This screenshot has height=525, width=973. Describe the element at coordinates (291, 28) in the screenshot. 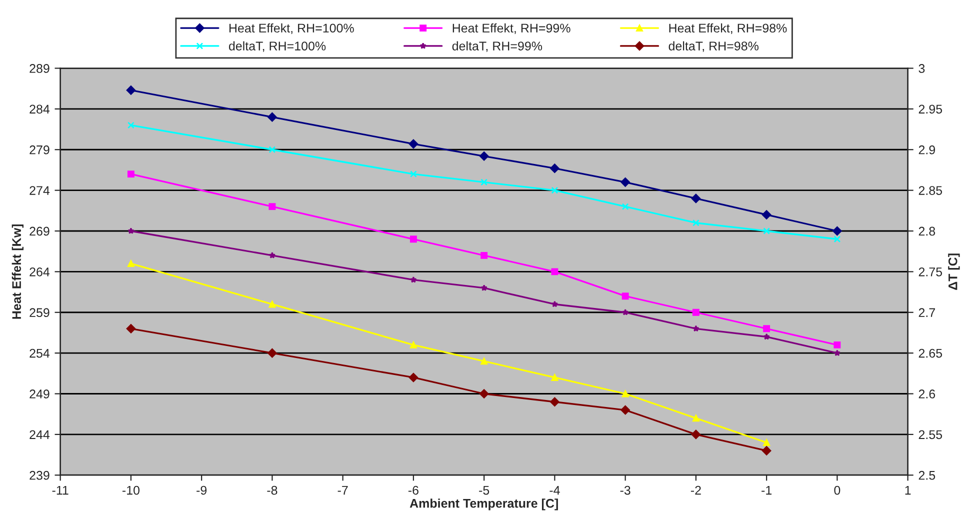

I see `legend-label: Heat Effekt, RH=100%` at that location.